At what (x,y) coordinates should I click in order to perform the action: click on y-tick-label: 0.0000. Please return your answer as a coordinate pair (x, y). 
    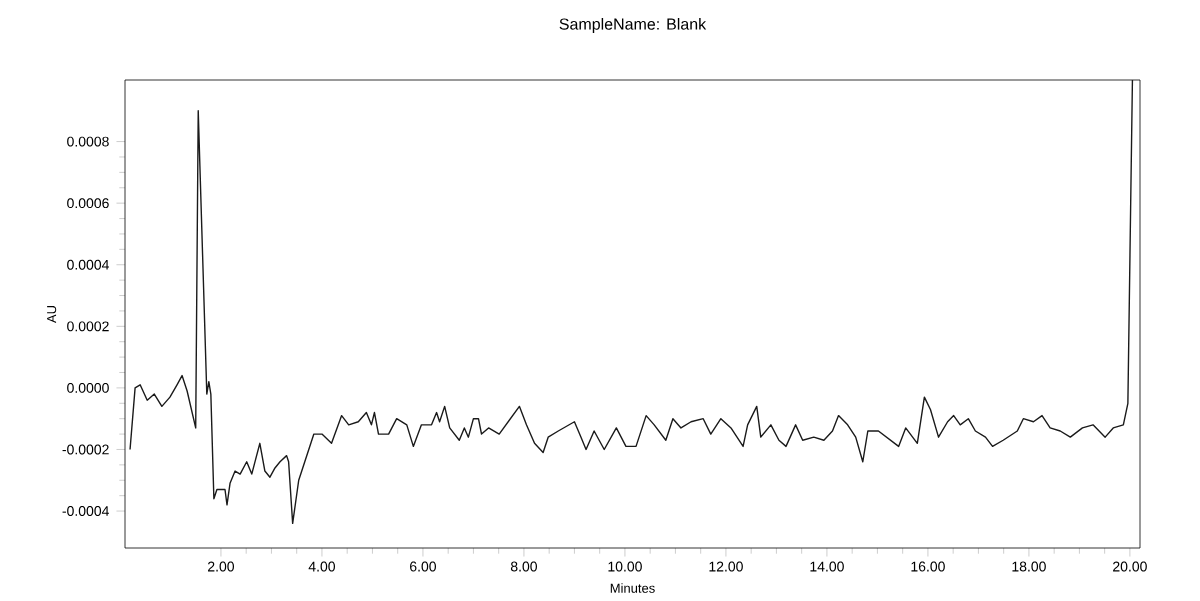
    Looking at the image, I should click on (88, 387).